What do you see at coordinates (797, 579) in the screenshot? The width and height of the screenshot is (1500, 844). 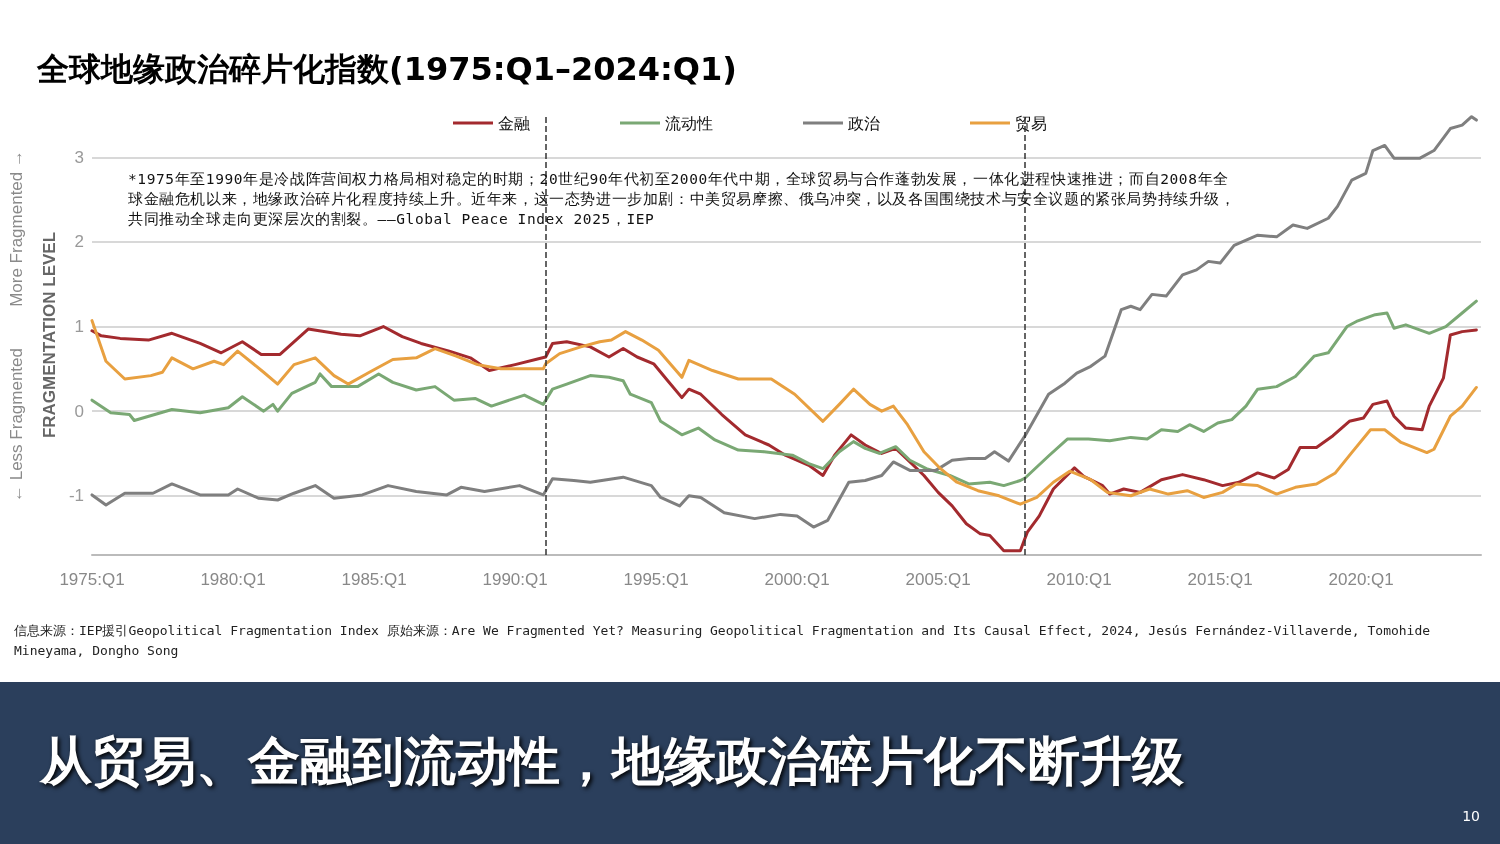 I see `x-tick-label: 2000:Q1` at bounding box center [797, 579].